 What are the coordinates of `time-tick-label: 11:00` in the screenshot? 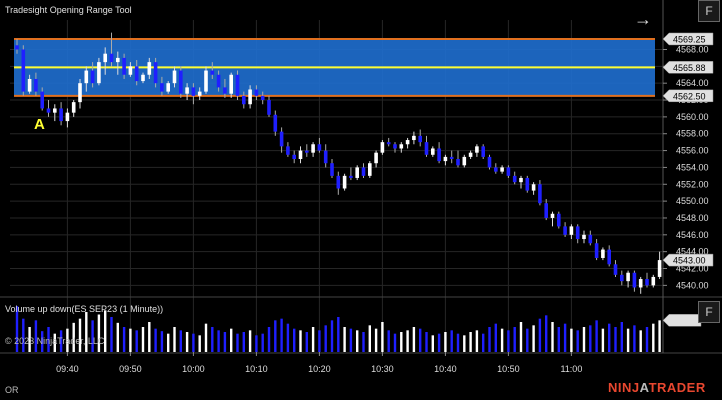 It's located at (571, 369).